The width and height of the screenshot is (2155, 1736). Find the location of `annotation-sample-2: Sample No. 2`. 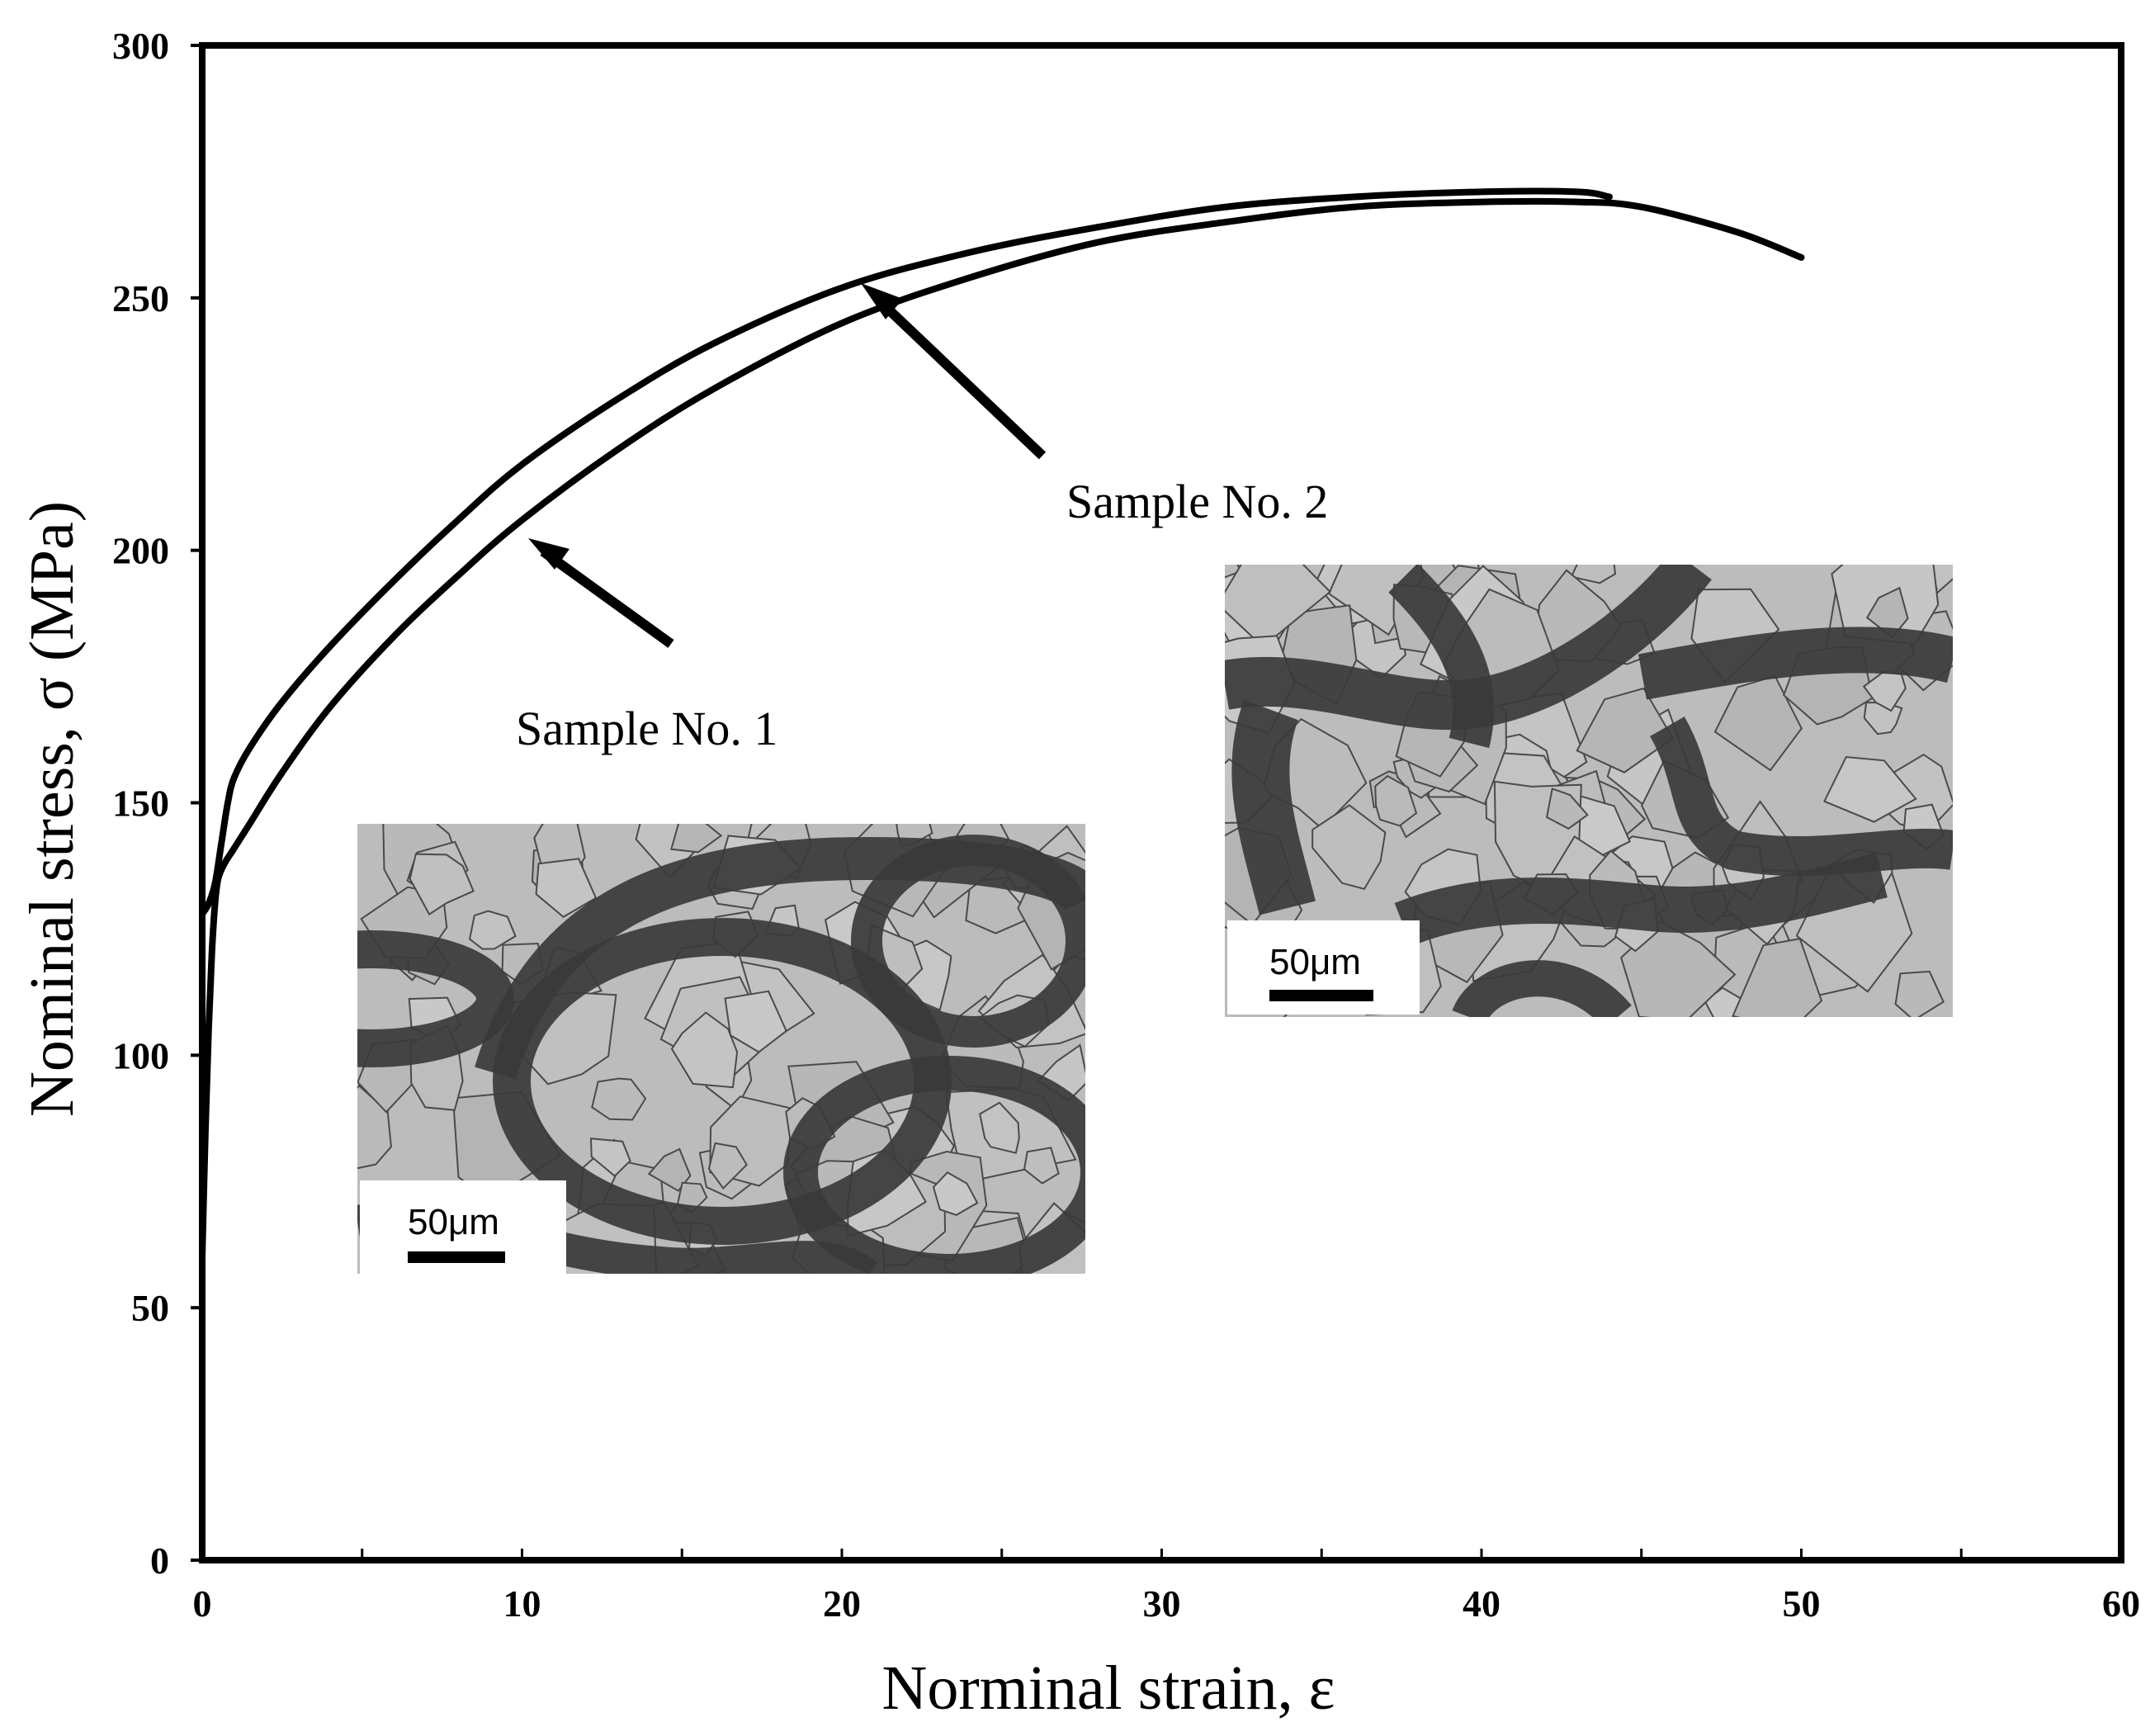

annotation-sample-2: Sample No. 2 is located at coordinates (1197, 502).